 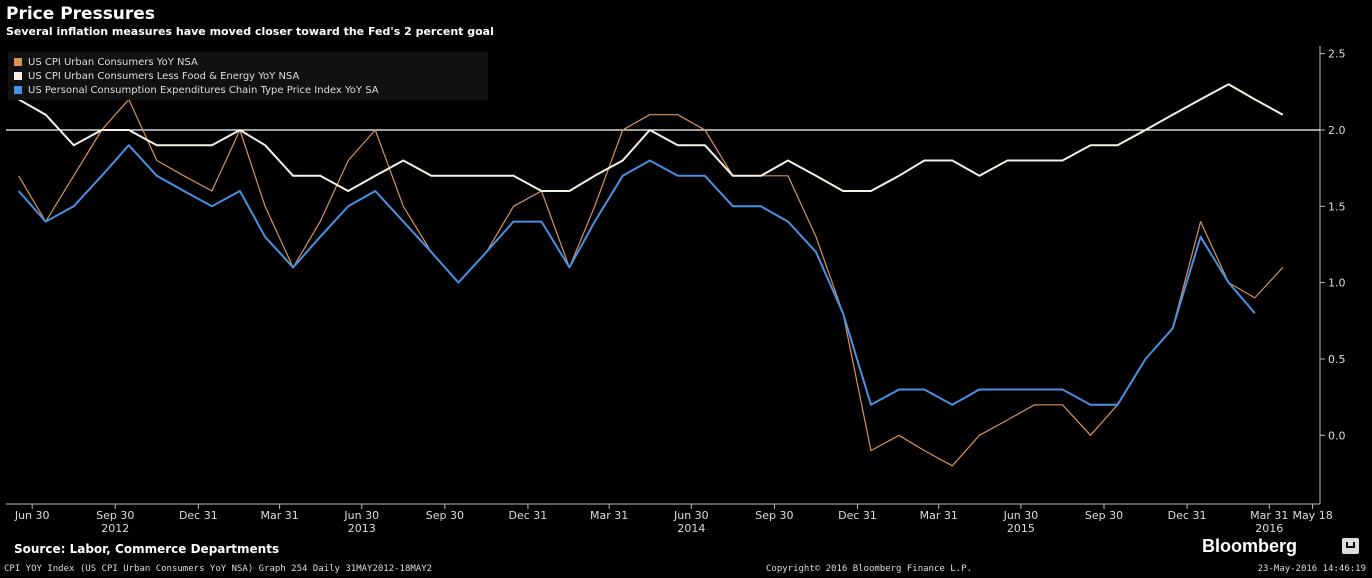 I want to click on y-tick-label: 0.5, so click(x=1337, y=359).